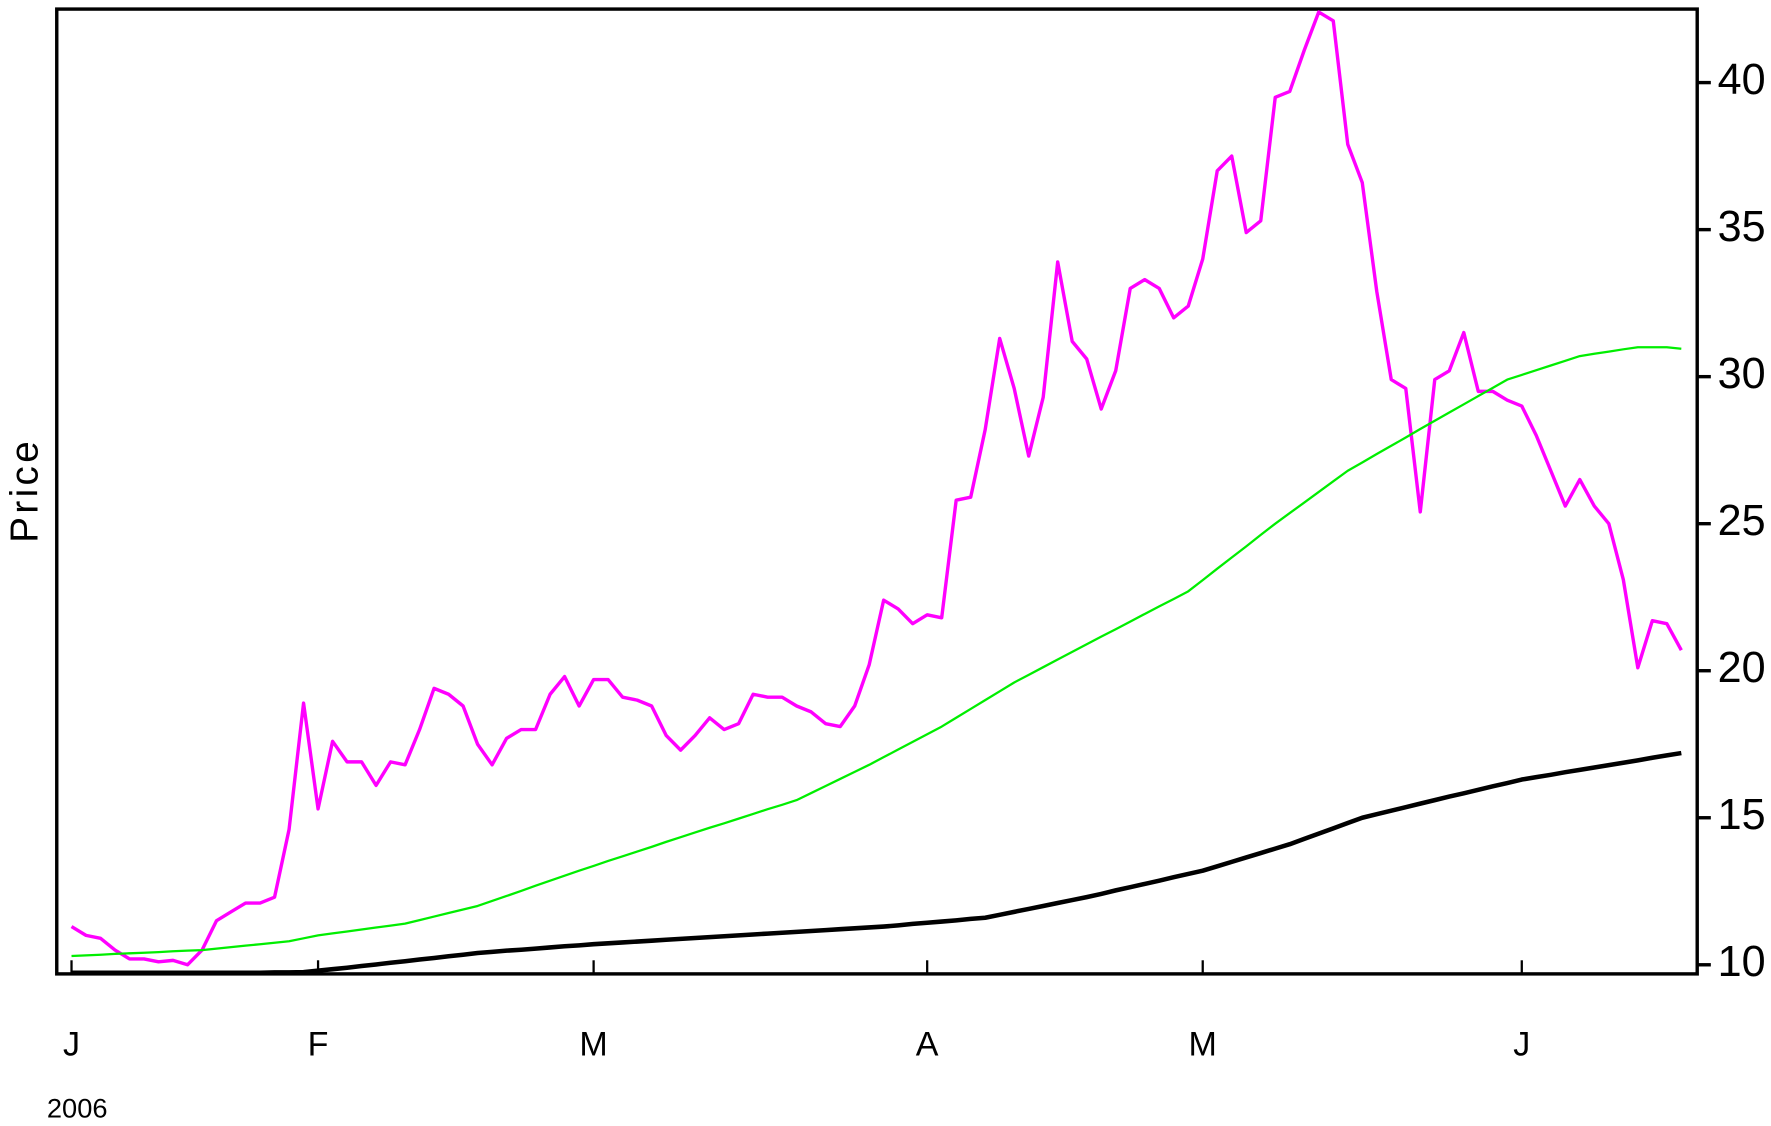 This screenshot has height=1126, width=1771. Describe the element at coordinates (1742, 374) in the screenshot. I see `y-tick-label: 30` at that location.